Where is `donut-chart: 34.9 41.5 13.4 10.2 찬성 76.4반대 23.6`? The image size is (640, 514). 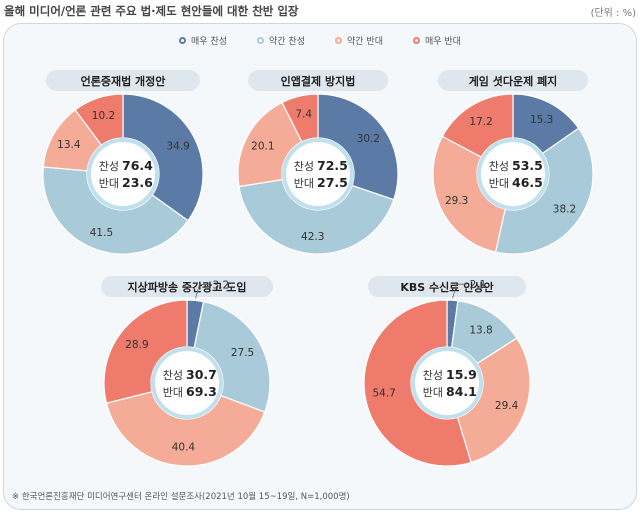 donut-chart: 34.9 41.5 13.4 10.2 찬성 76.4반대 23.6 is located at coordinates (123, 174).